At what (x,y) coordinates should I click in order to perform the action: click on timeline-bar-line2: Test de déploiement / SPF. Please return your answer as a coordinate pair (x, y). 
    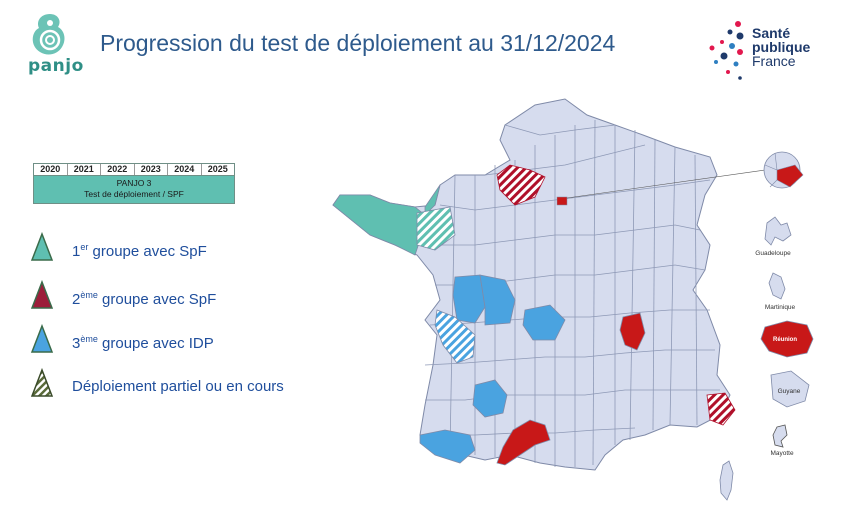
    Looking at the image, I should click on (134, 194).